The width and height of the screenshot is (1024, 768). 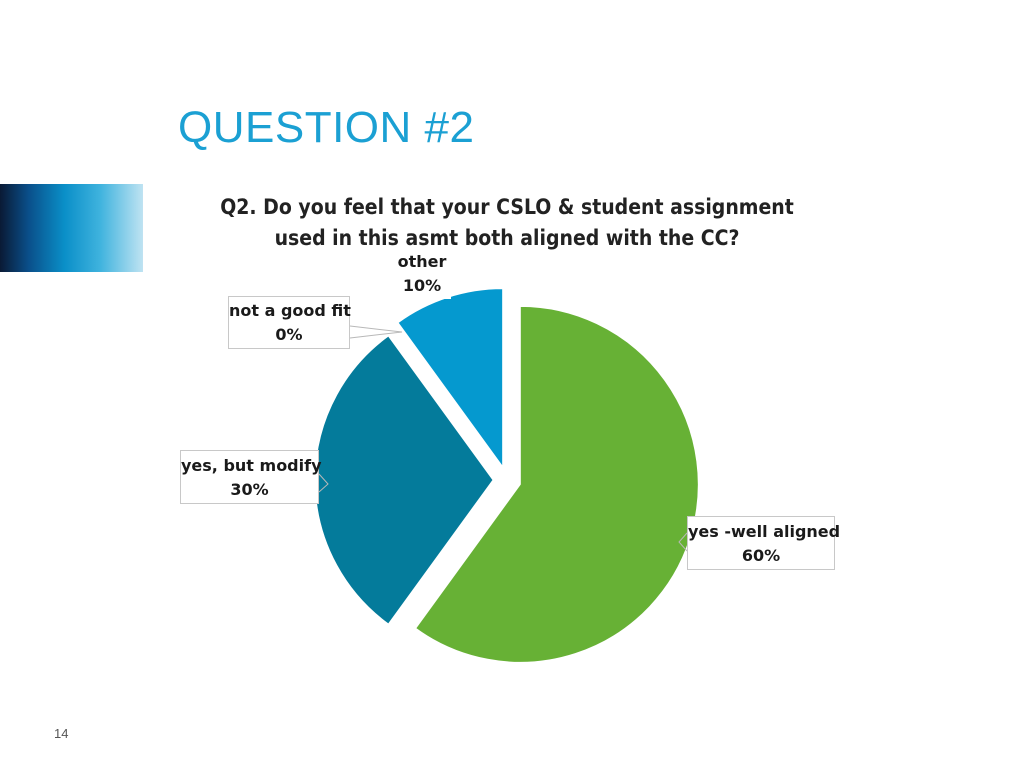 What do you see at coordinates (764, 543) in the screenshot?
I see `data-label-yes-well-aligned: yes -well aligned 60%` at bounding box center [764, 543].